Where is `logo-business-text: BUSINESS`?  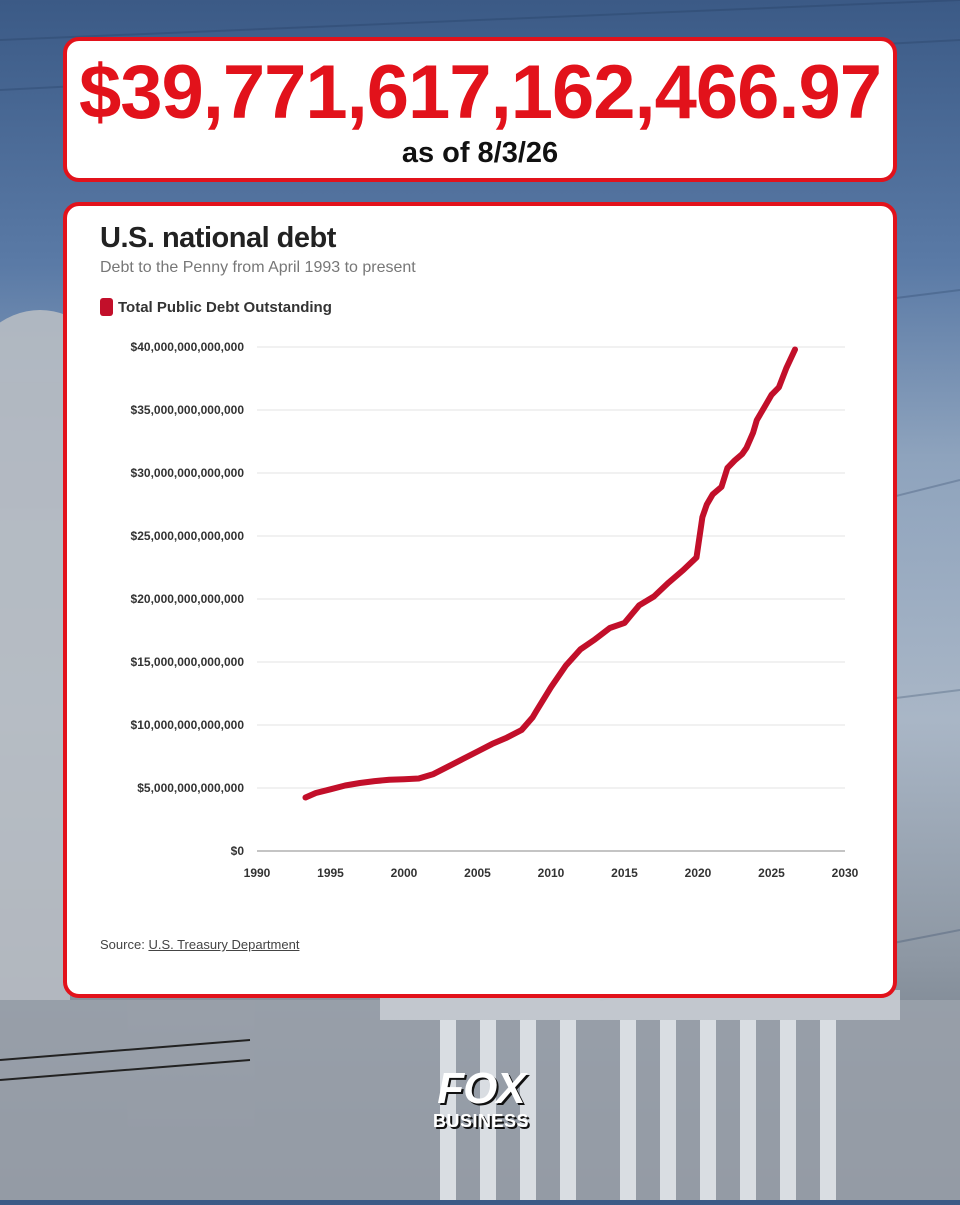 logo-business-text: BUSINESS is located at coordinates (481, 1121).